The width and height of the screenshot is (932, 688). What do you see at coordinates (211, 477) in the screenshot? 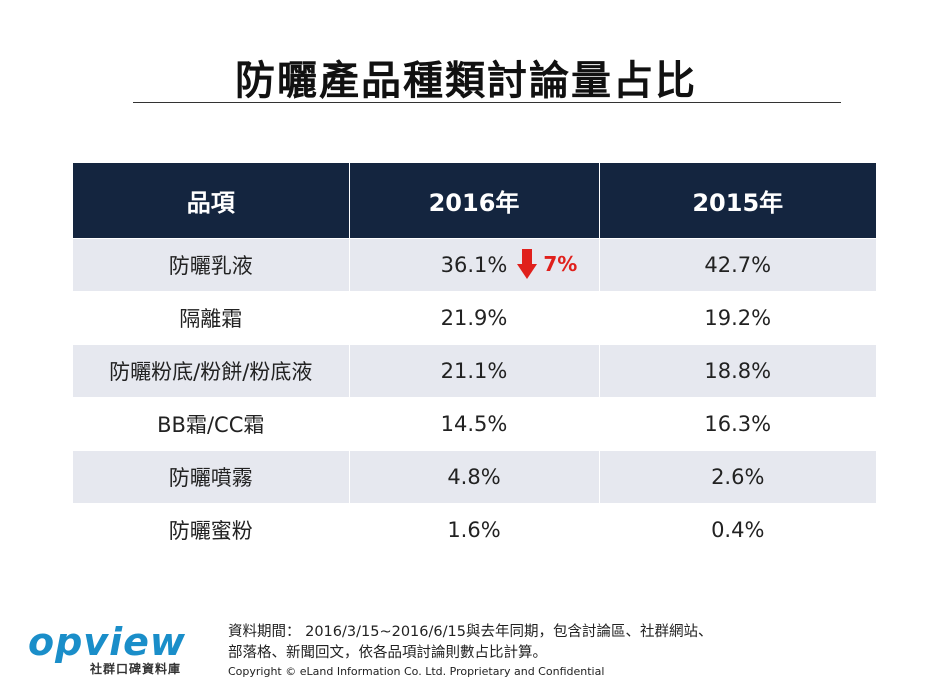
I see `item-cell: 防曬噴霧` at bounding box center [211, 477].